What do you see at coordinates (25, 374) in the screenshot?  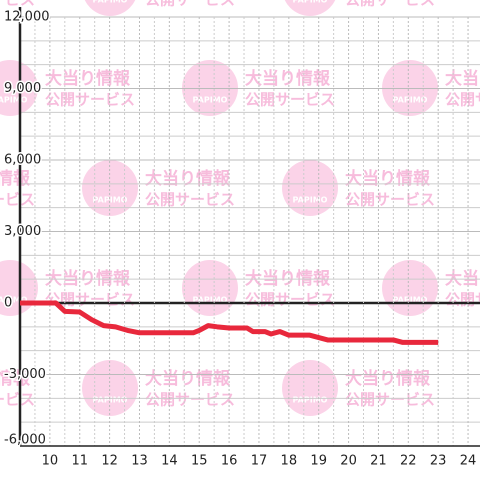 I see `y-tick-label: -3,000` at bounding box center [25, 374].